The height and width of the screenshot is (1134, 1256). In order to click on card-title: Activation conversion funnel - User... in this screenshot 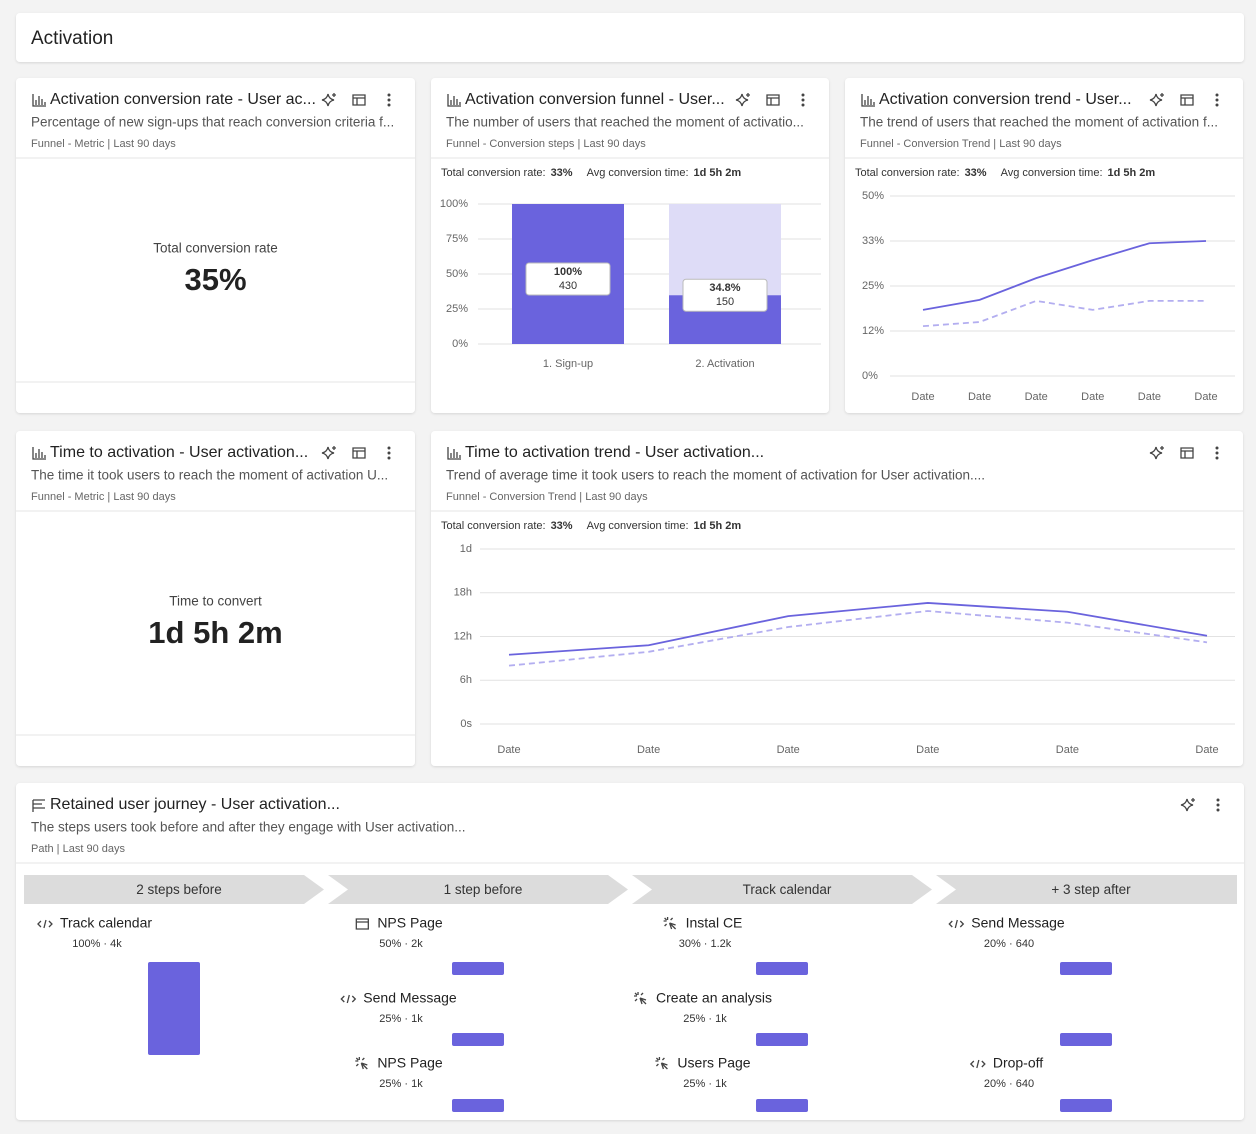, I will do `click(595, 99)`.